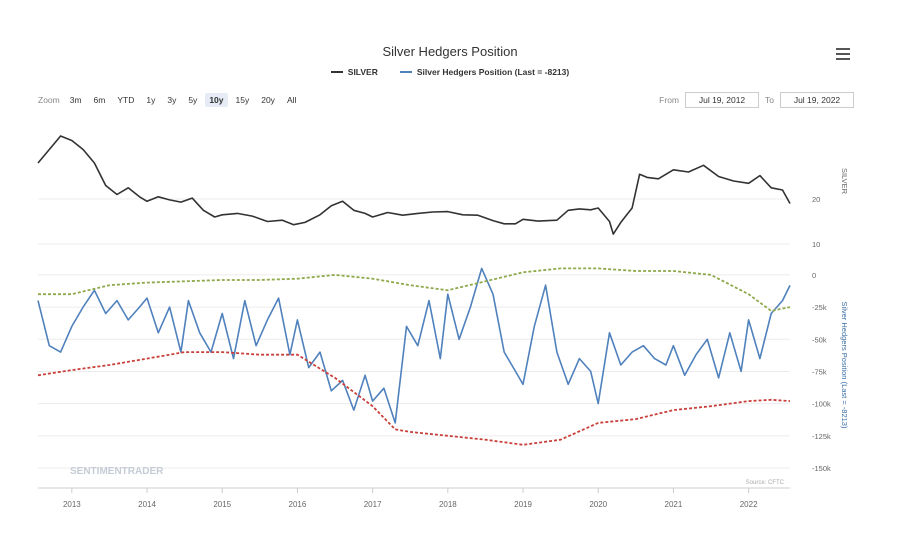 Image resolution: width=900 pixels, height=535 pixels. I want to click on x-tick-label-2016: 2016, so click(298, 504).